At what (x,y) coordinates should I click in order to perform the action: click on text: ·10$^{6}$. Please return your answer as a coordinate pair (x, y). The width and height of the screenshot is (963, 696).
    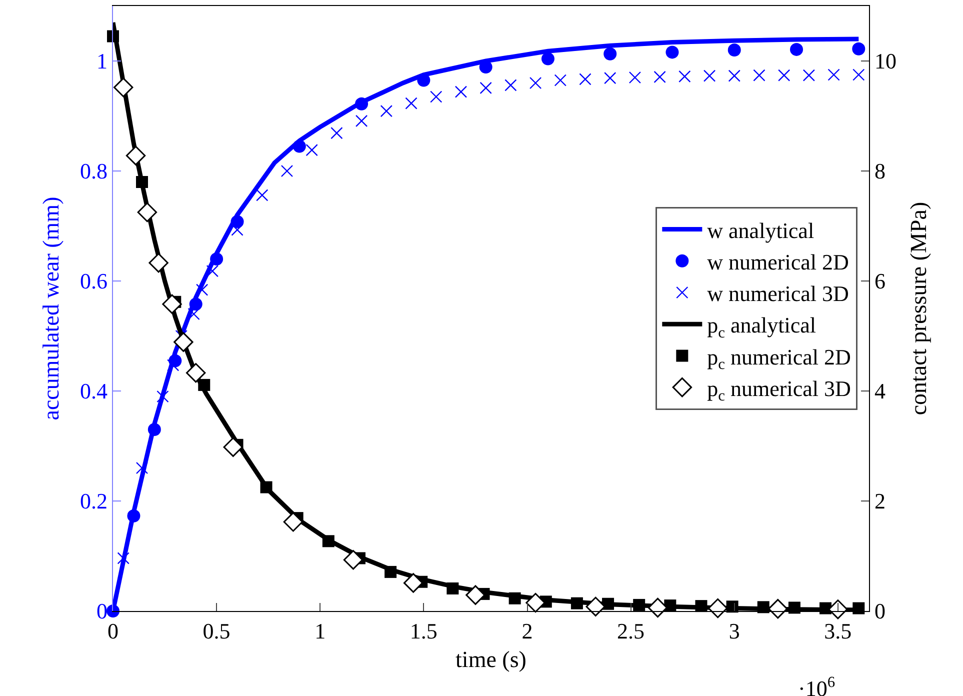
    Looking at the image, I should click on (817, 685).